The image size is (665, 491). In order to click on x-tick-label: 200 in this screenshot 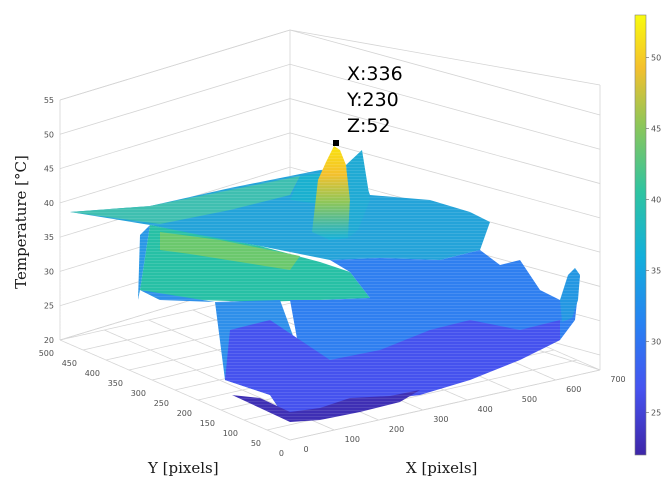, I will do `click(396, 429)`.